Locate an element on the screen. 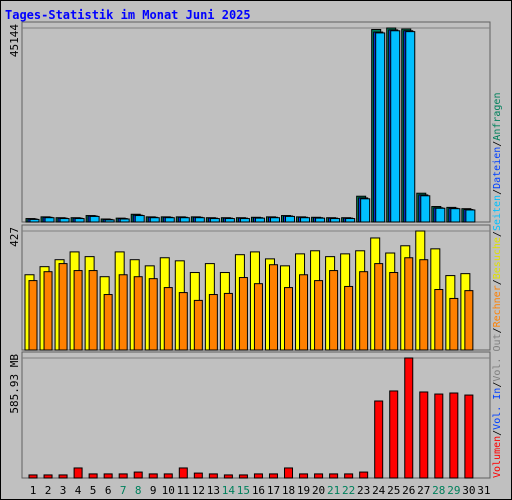 Image resolution: width=512 pixels, height=500 pixels. legend-item: Volumen is located at coordinates (497, 457).